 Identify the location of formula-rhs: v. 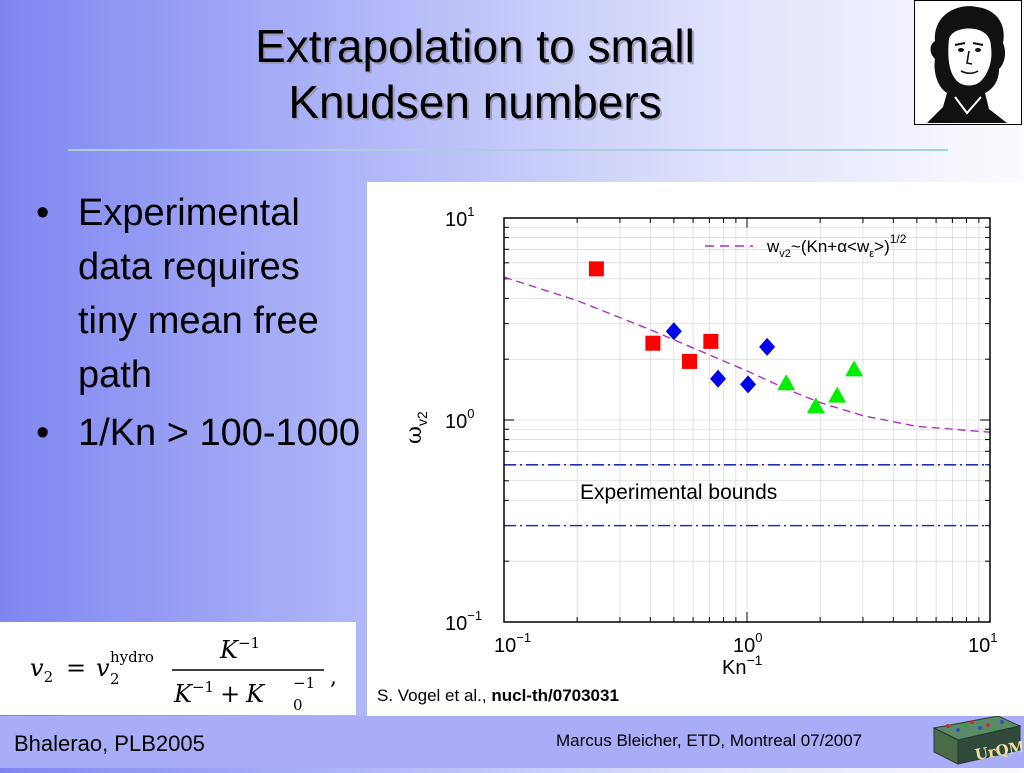
(103, 668).